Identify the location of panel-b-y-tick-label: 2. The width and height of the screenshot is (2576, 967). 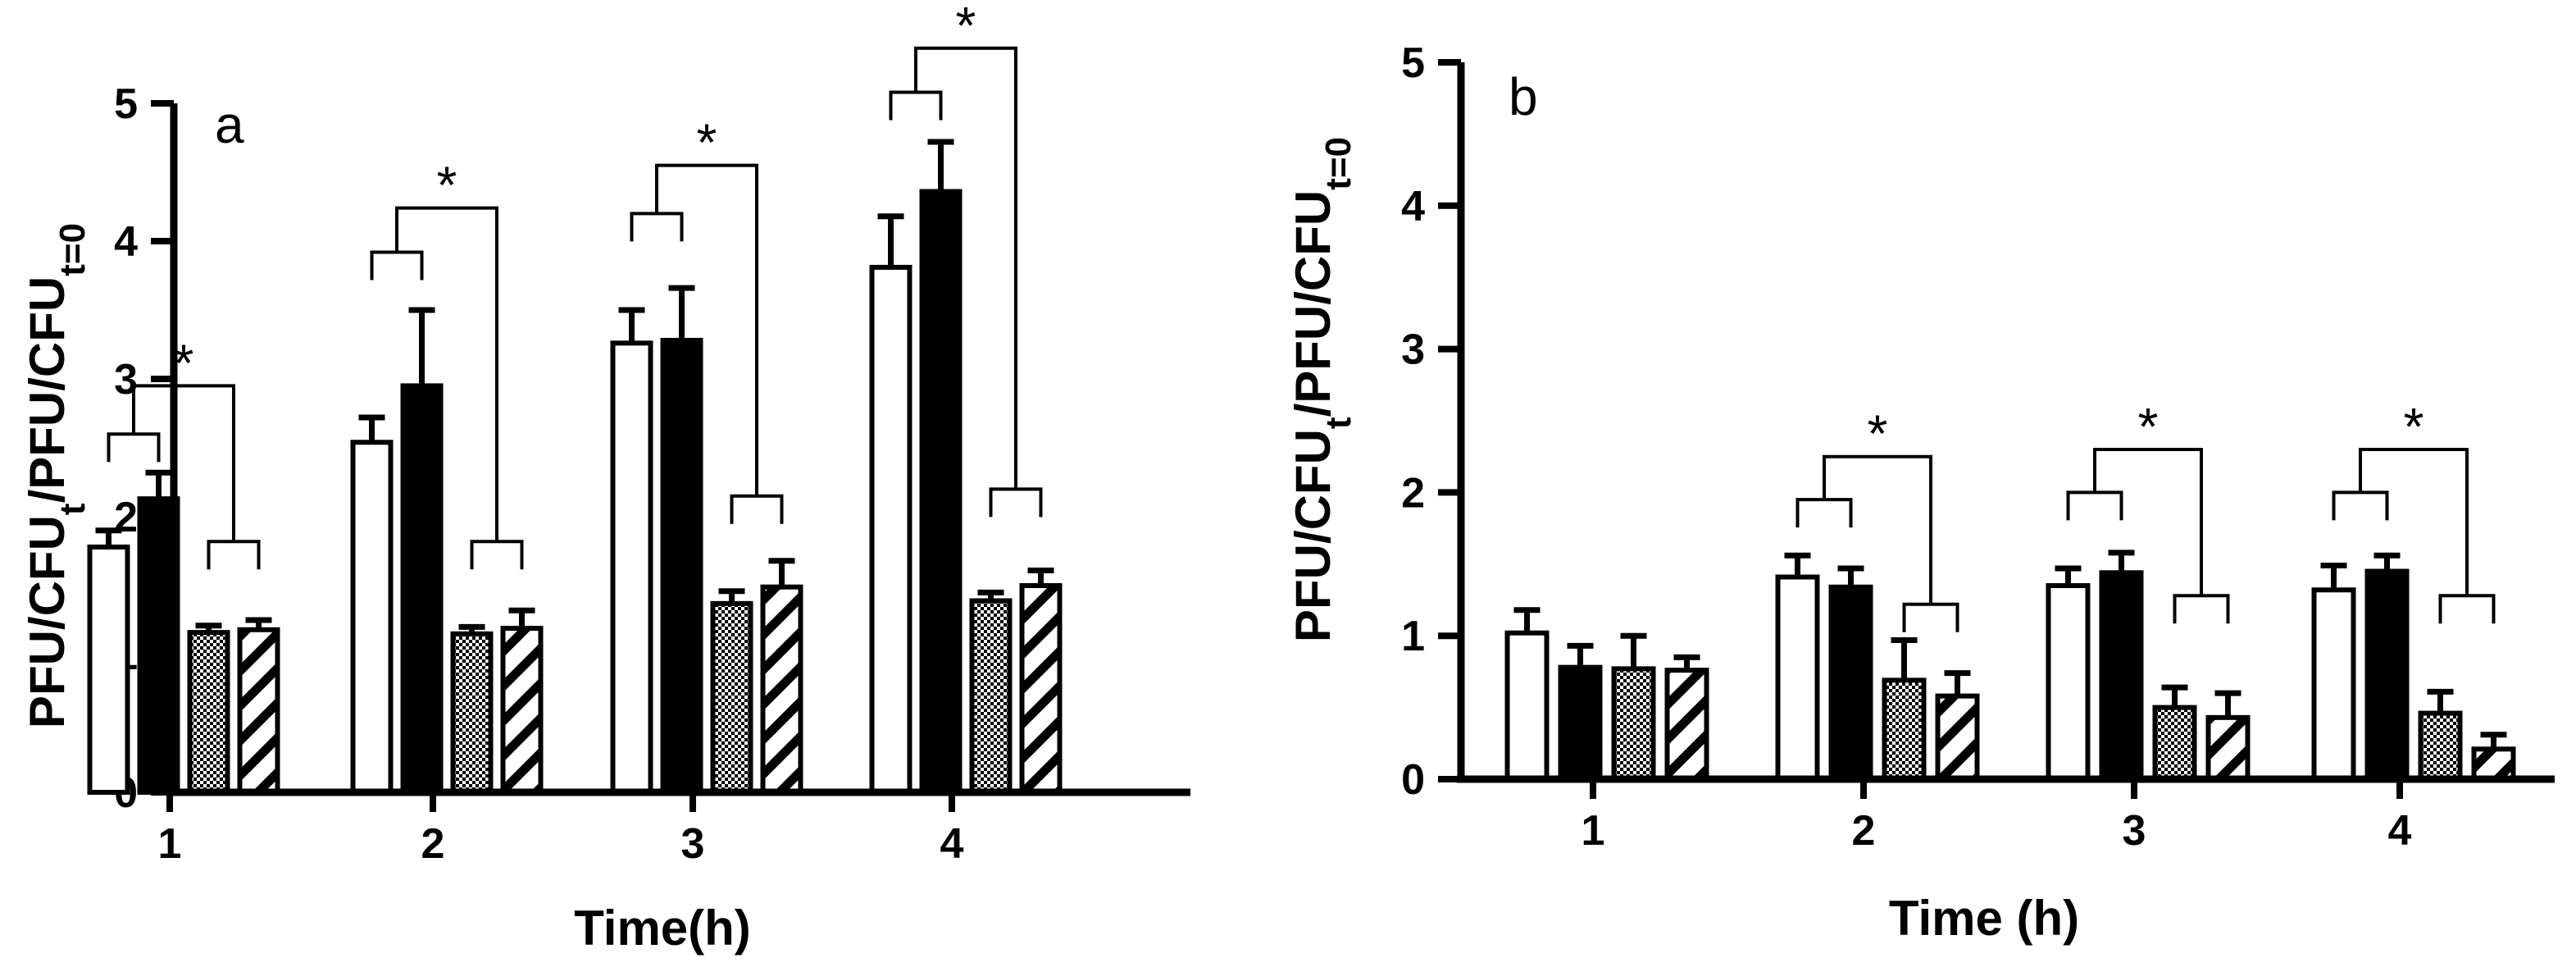
(1413, 493).